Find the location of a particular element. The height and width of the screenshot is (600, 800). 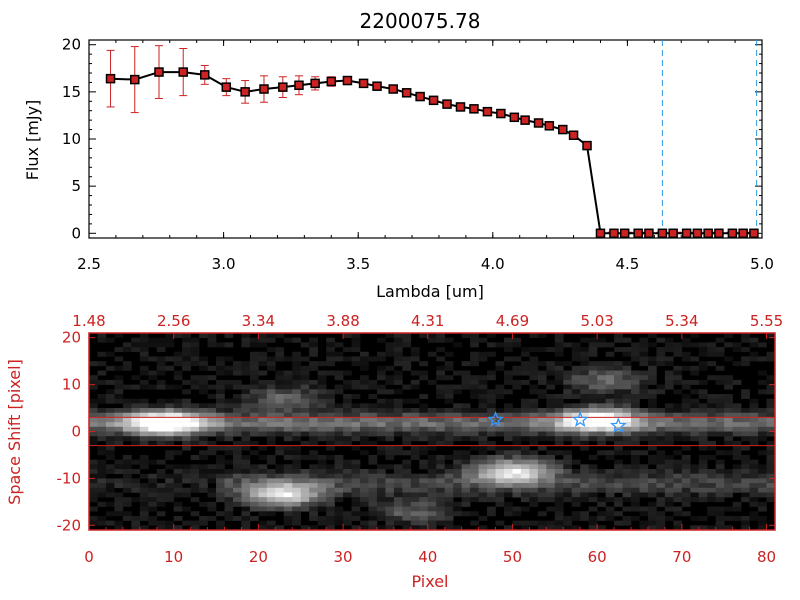

heatmap-y-tick-label: 10 is located at coordinates (71, 385).